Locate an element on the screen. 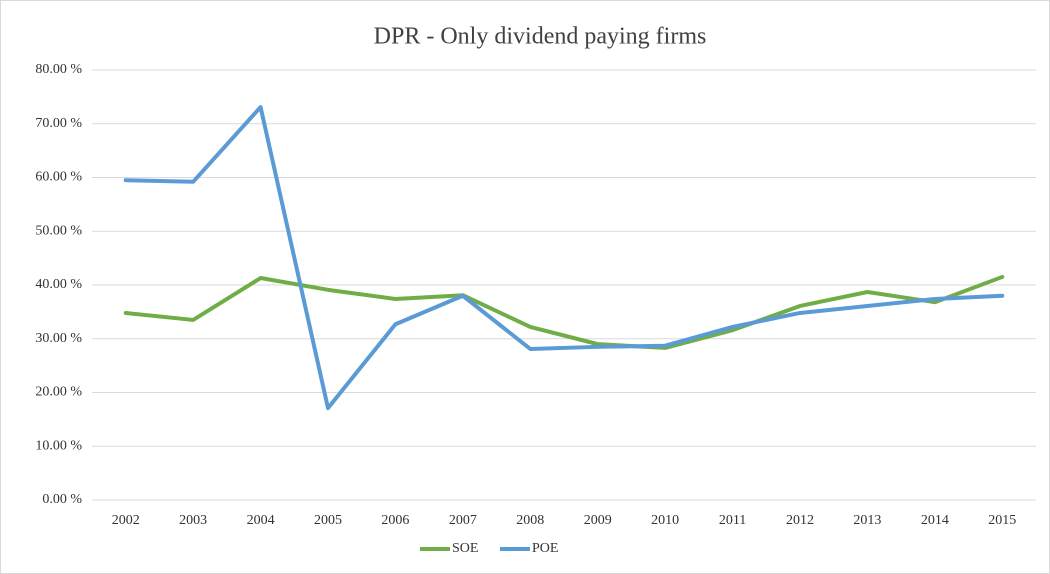 This screenshot has height=574, width=1050. chart-title: DPR - Only dividend paying firms is located at coordinates (540, 37).